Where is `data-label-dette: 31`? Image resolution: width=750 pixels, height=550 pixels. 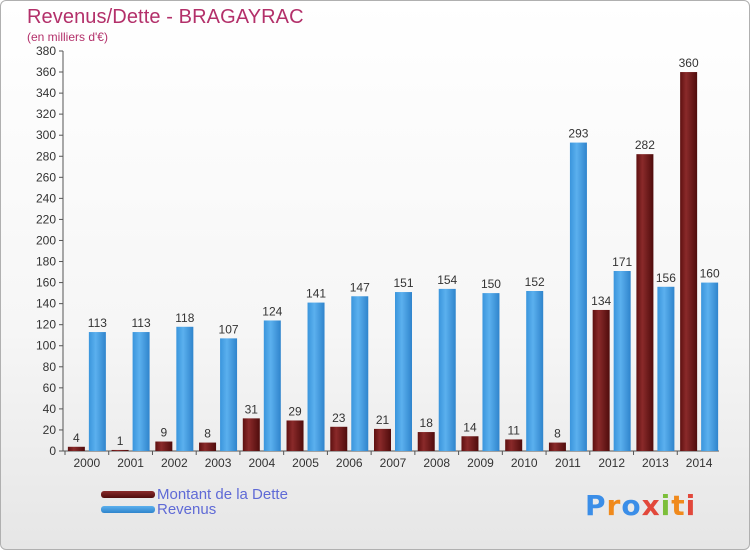
data-label-dette: 31 is located at coordinates (252, 409).